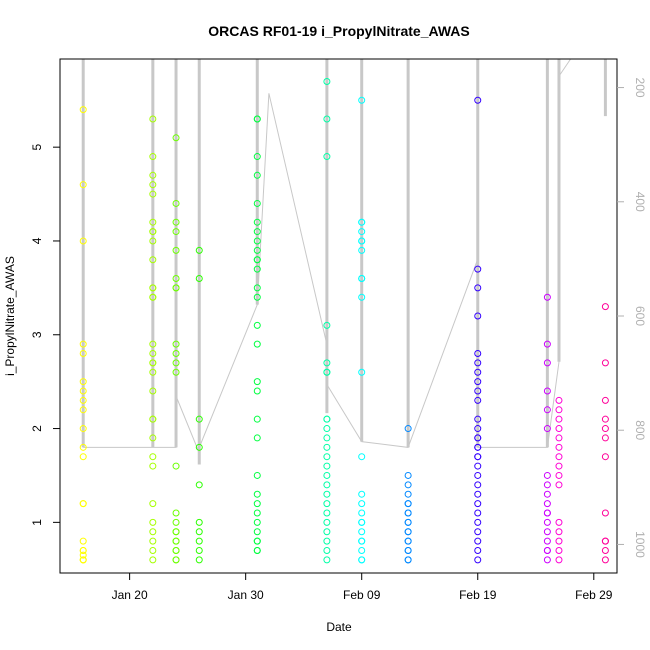  What do you see at coordinates (130, 595) in the screenshot?
I see `x-tick-label: Jan 20` at bounding box center [130, 595].